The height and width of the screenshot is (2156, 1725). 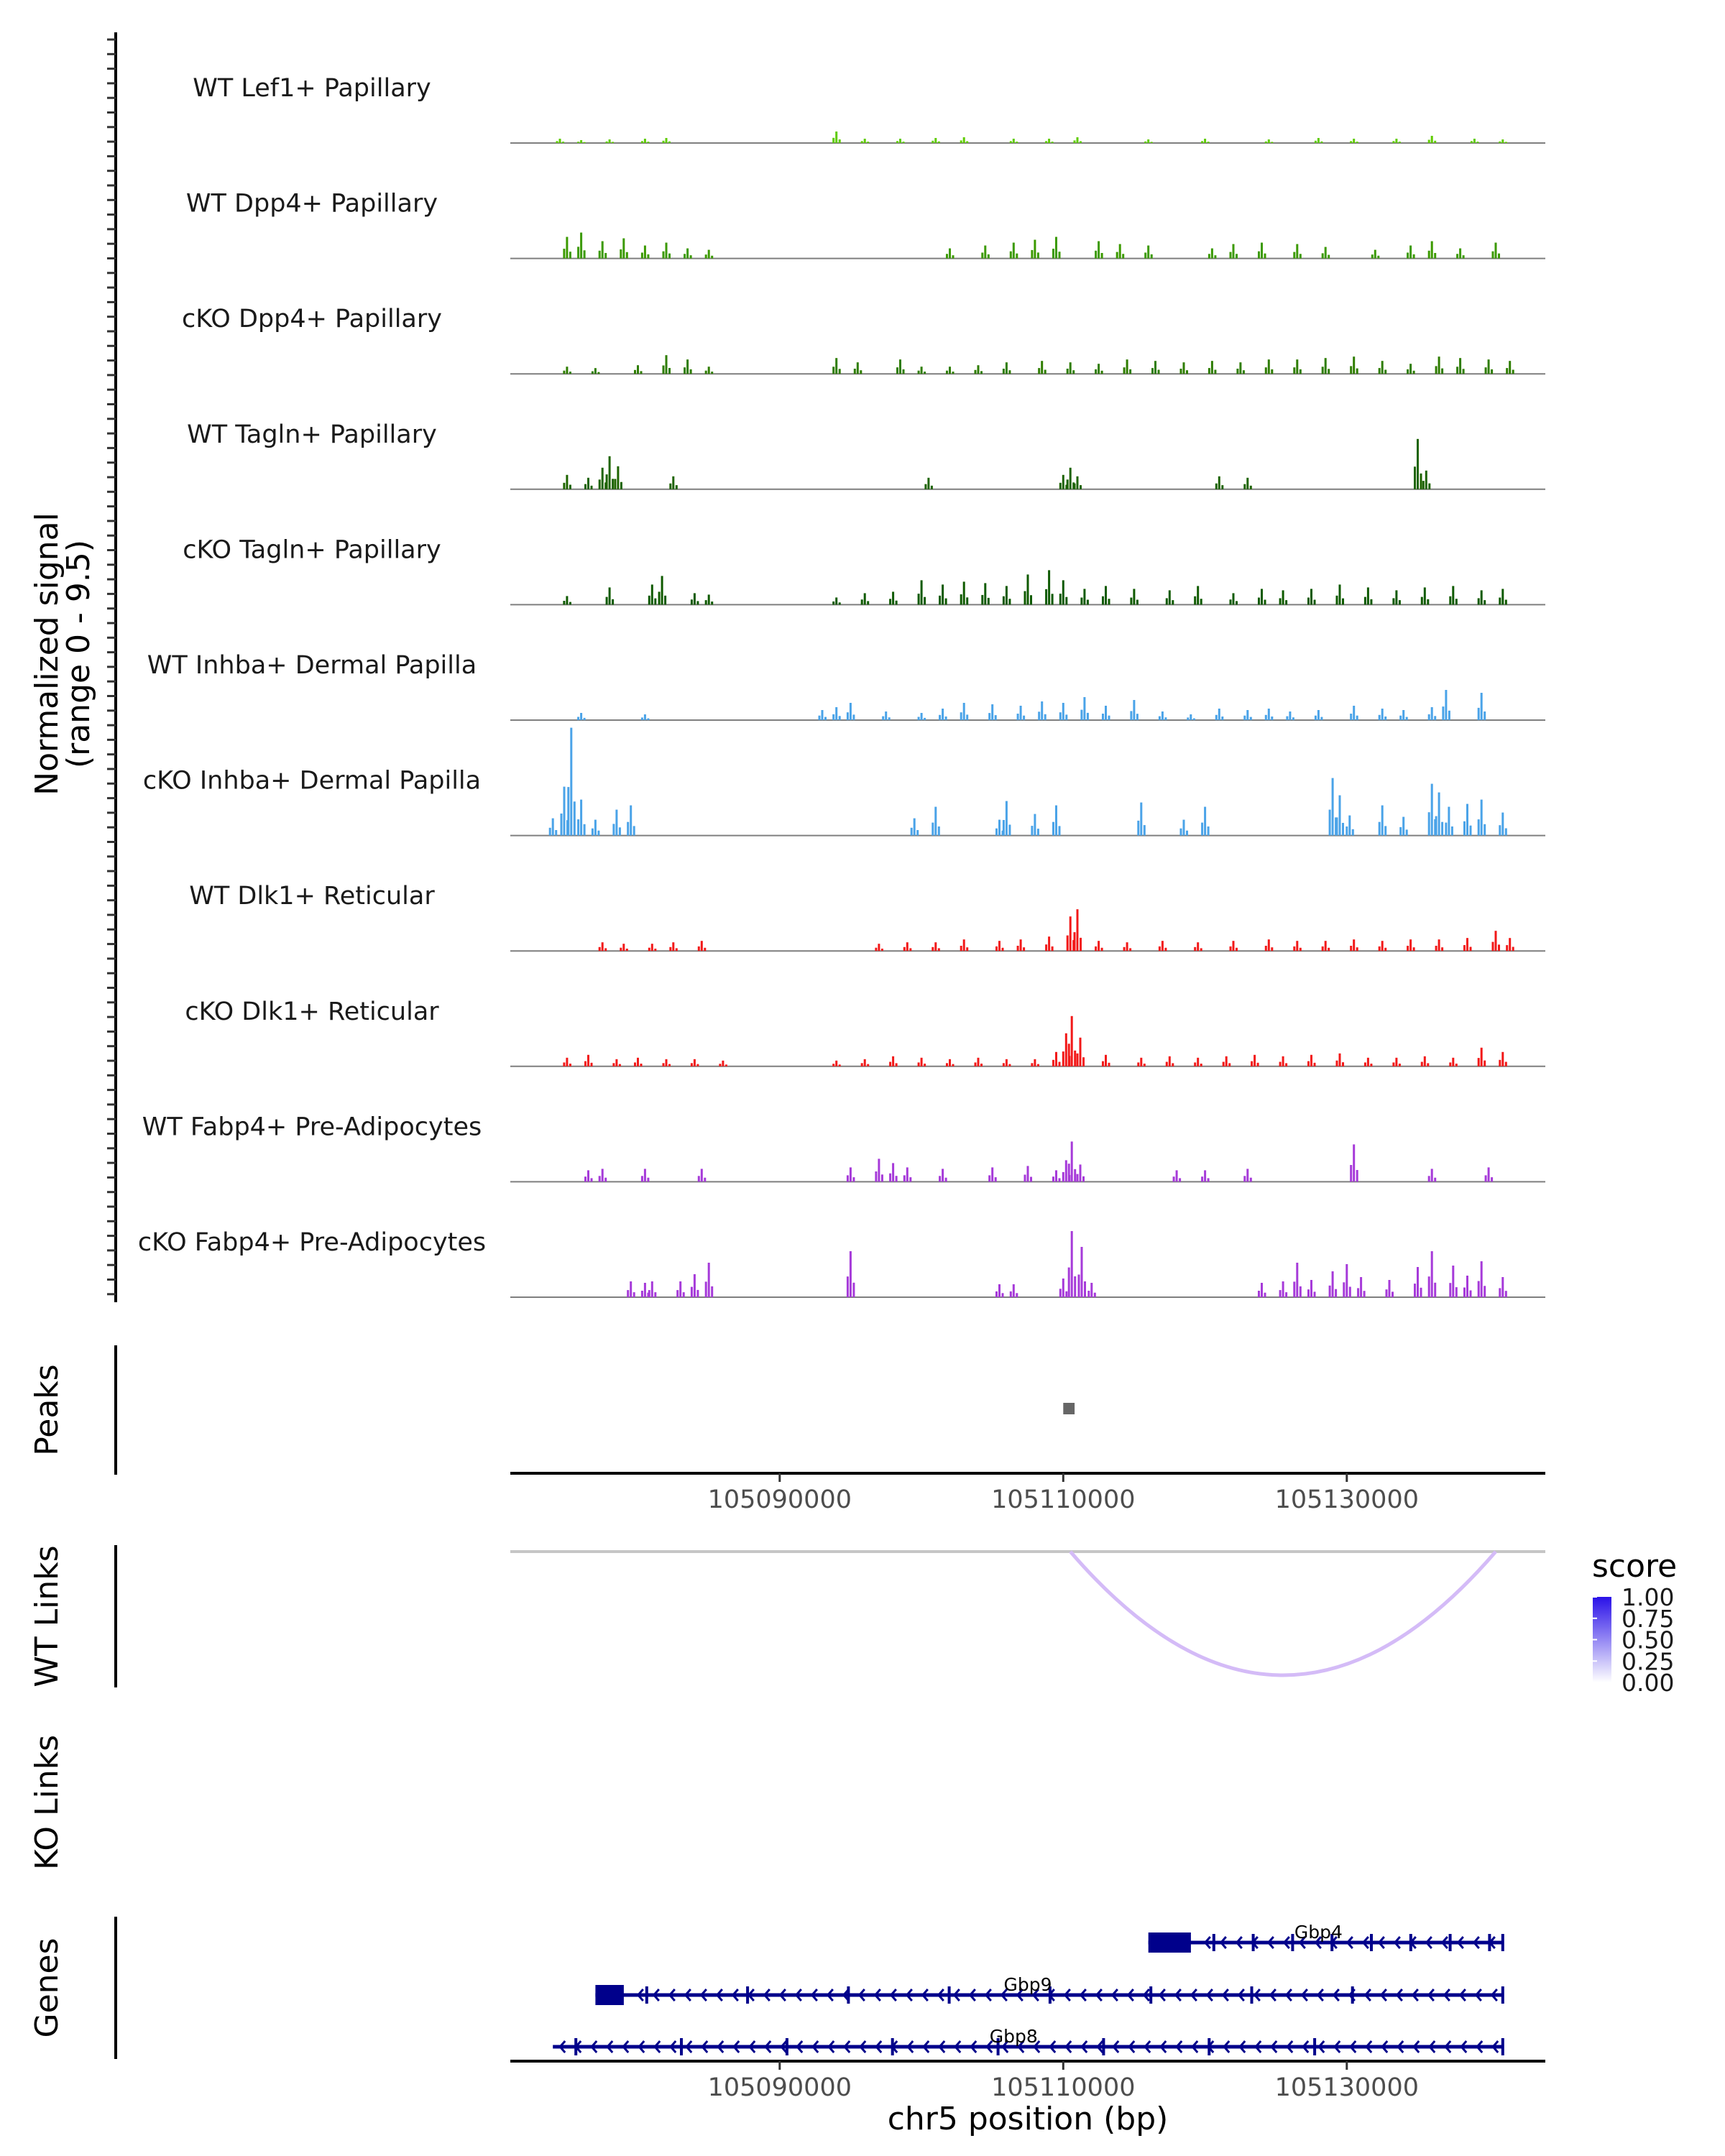 I want to click on gene-name: Gbp8, so click(x=1014, y=2037).